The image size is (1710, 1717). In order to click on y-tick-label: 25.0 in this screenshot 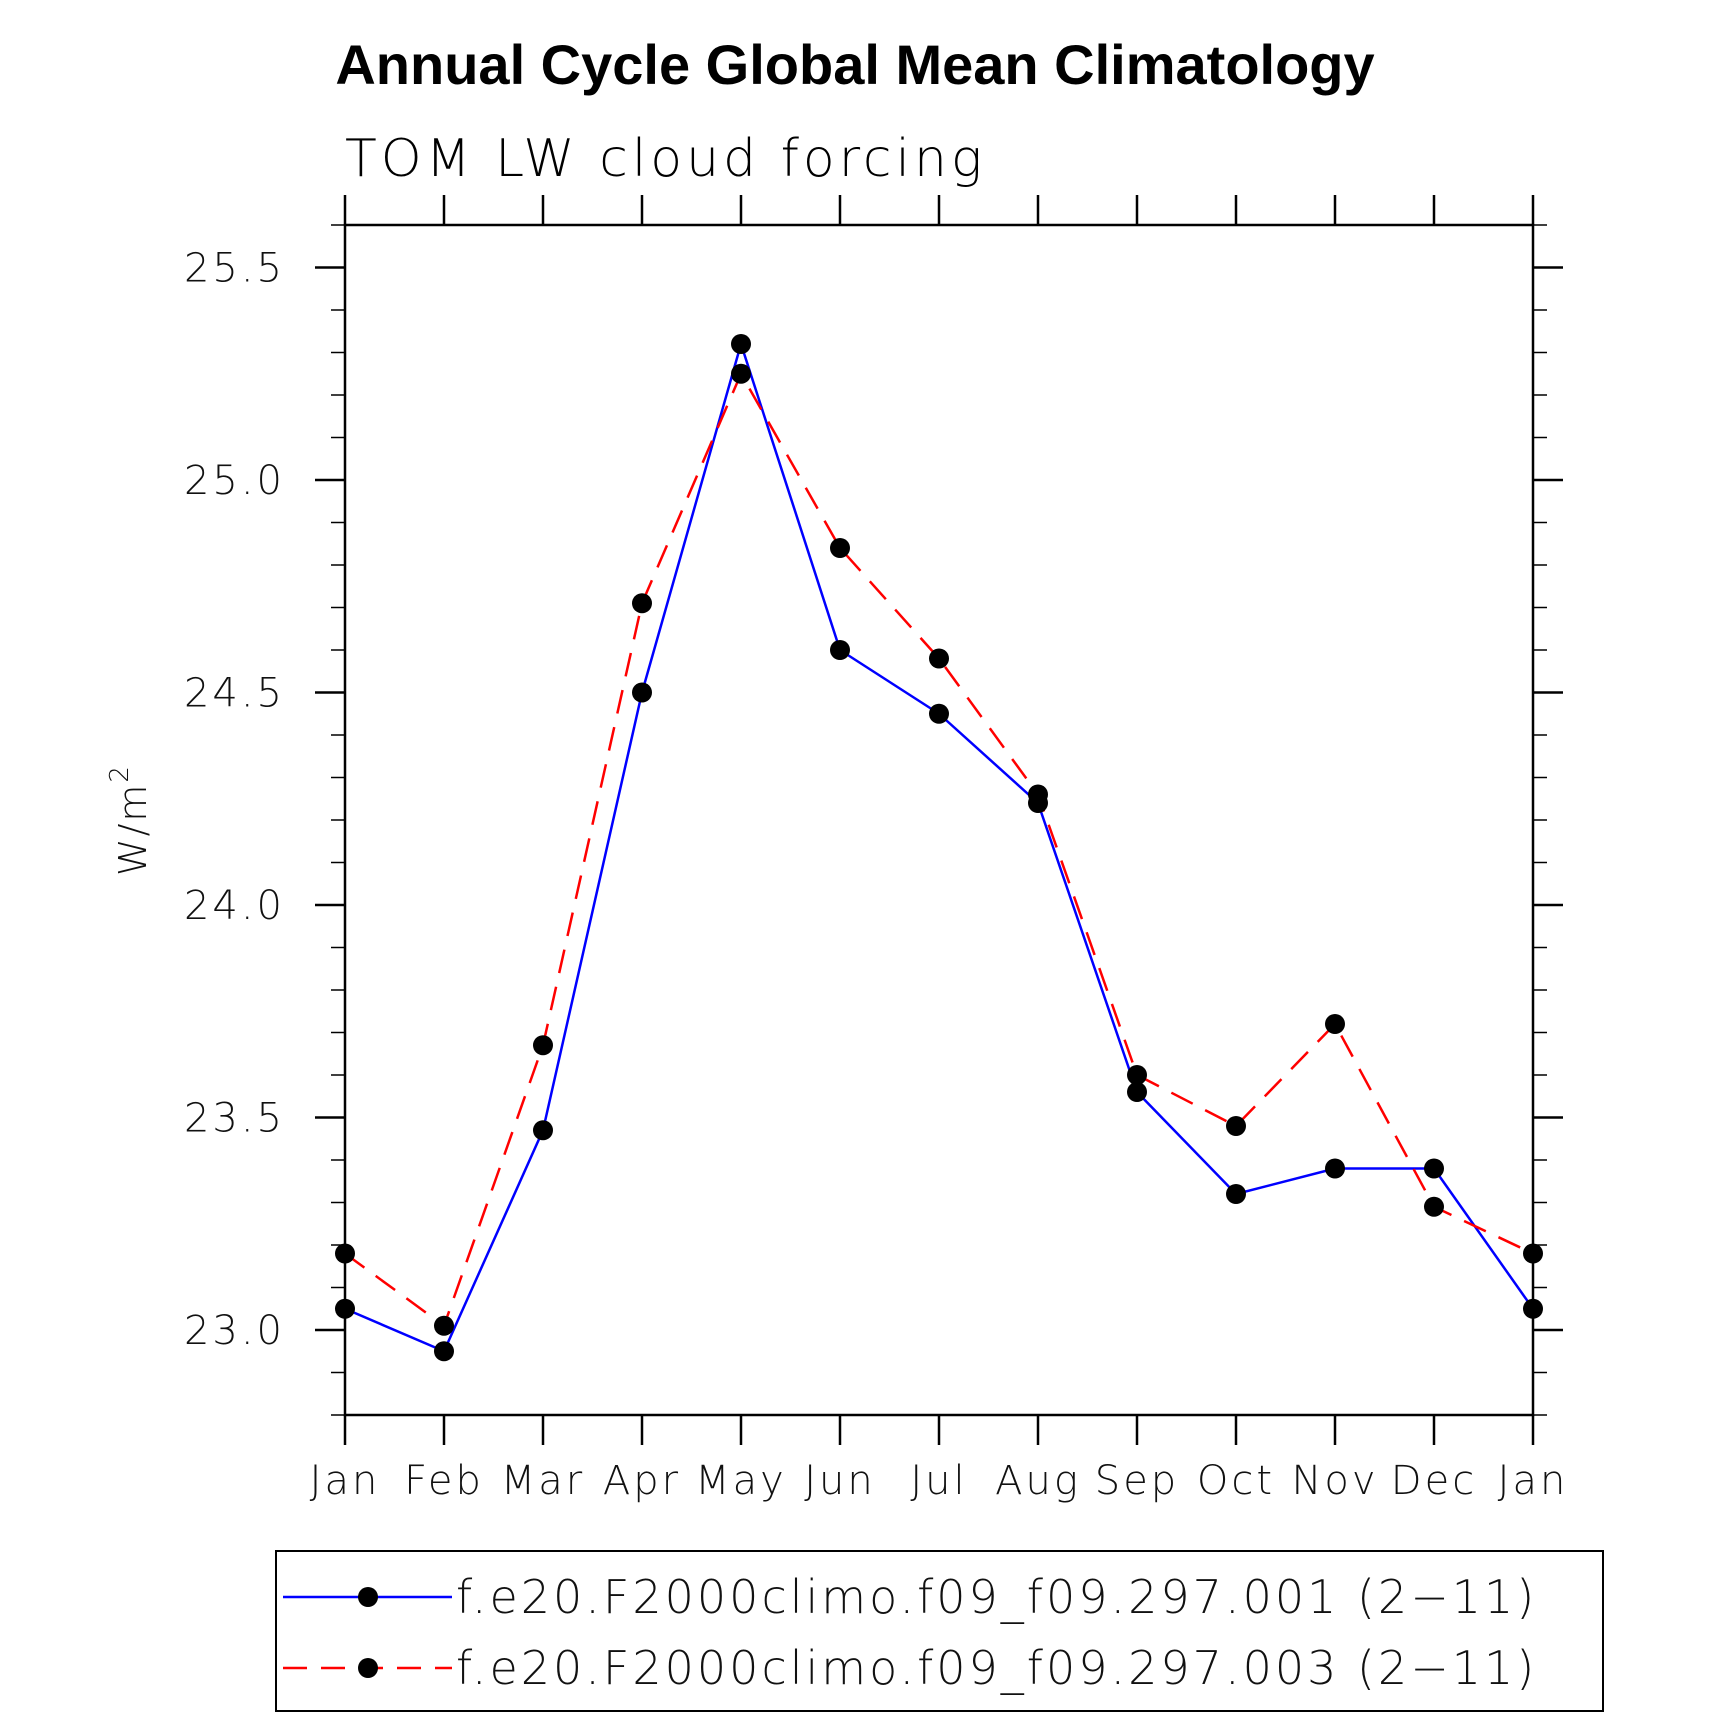, I will do `click(234, 481)`.